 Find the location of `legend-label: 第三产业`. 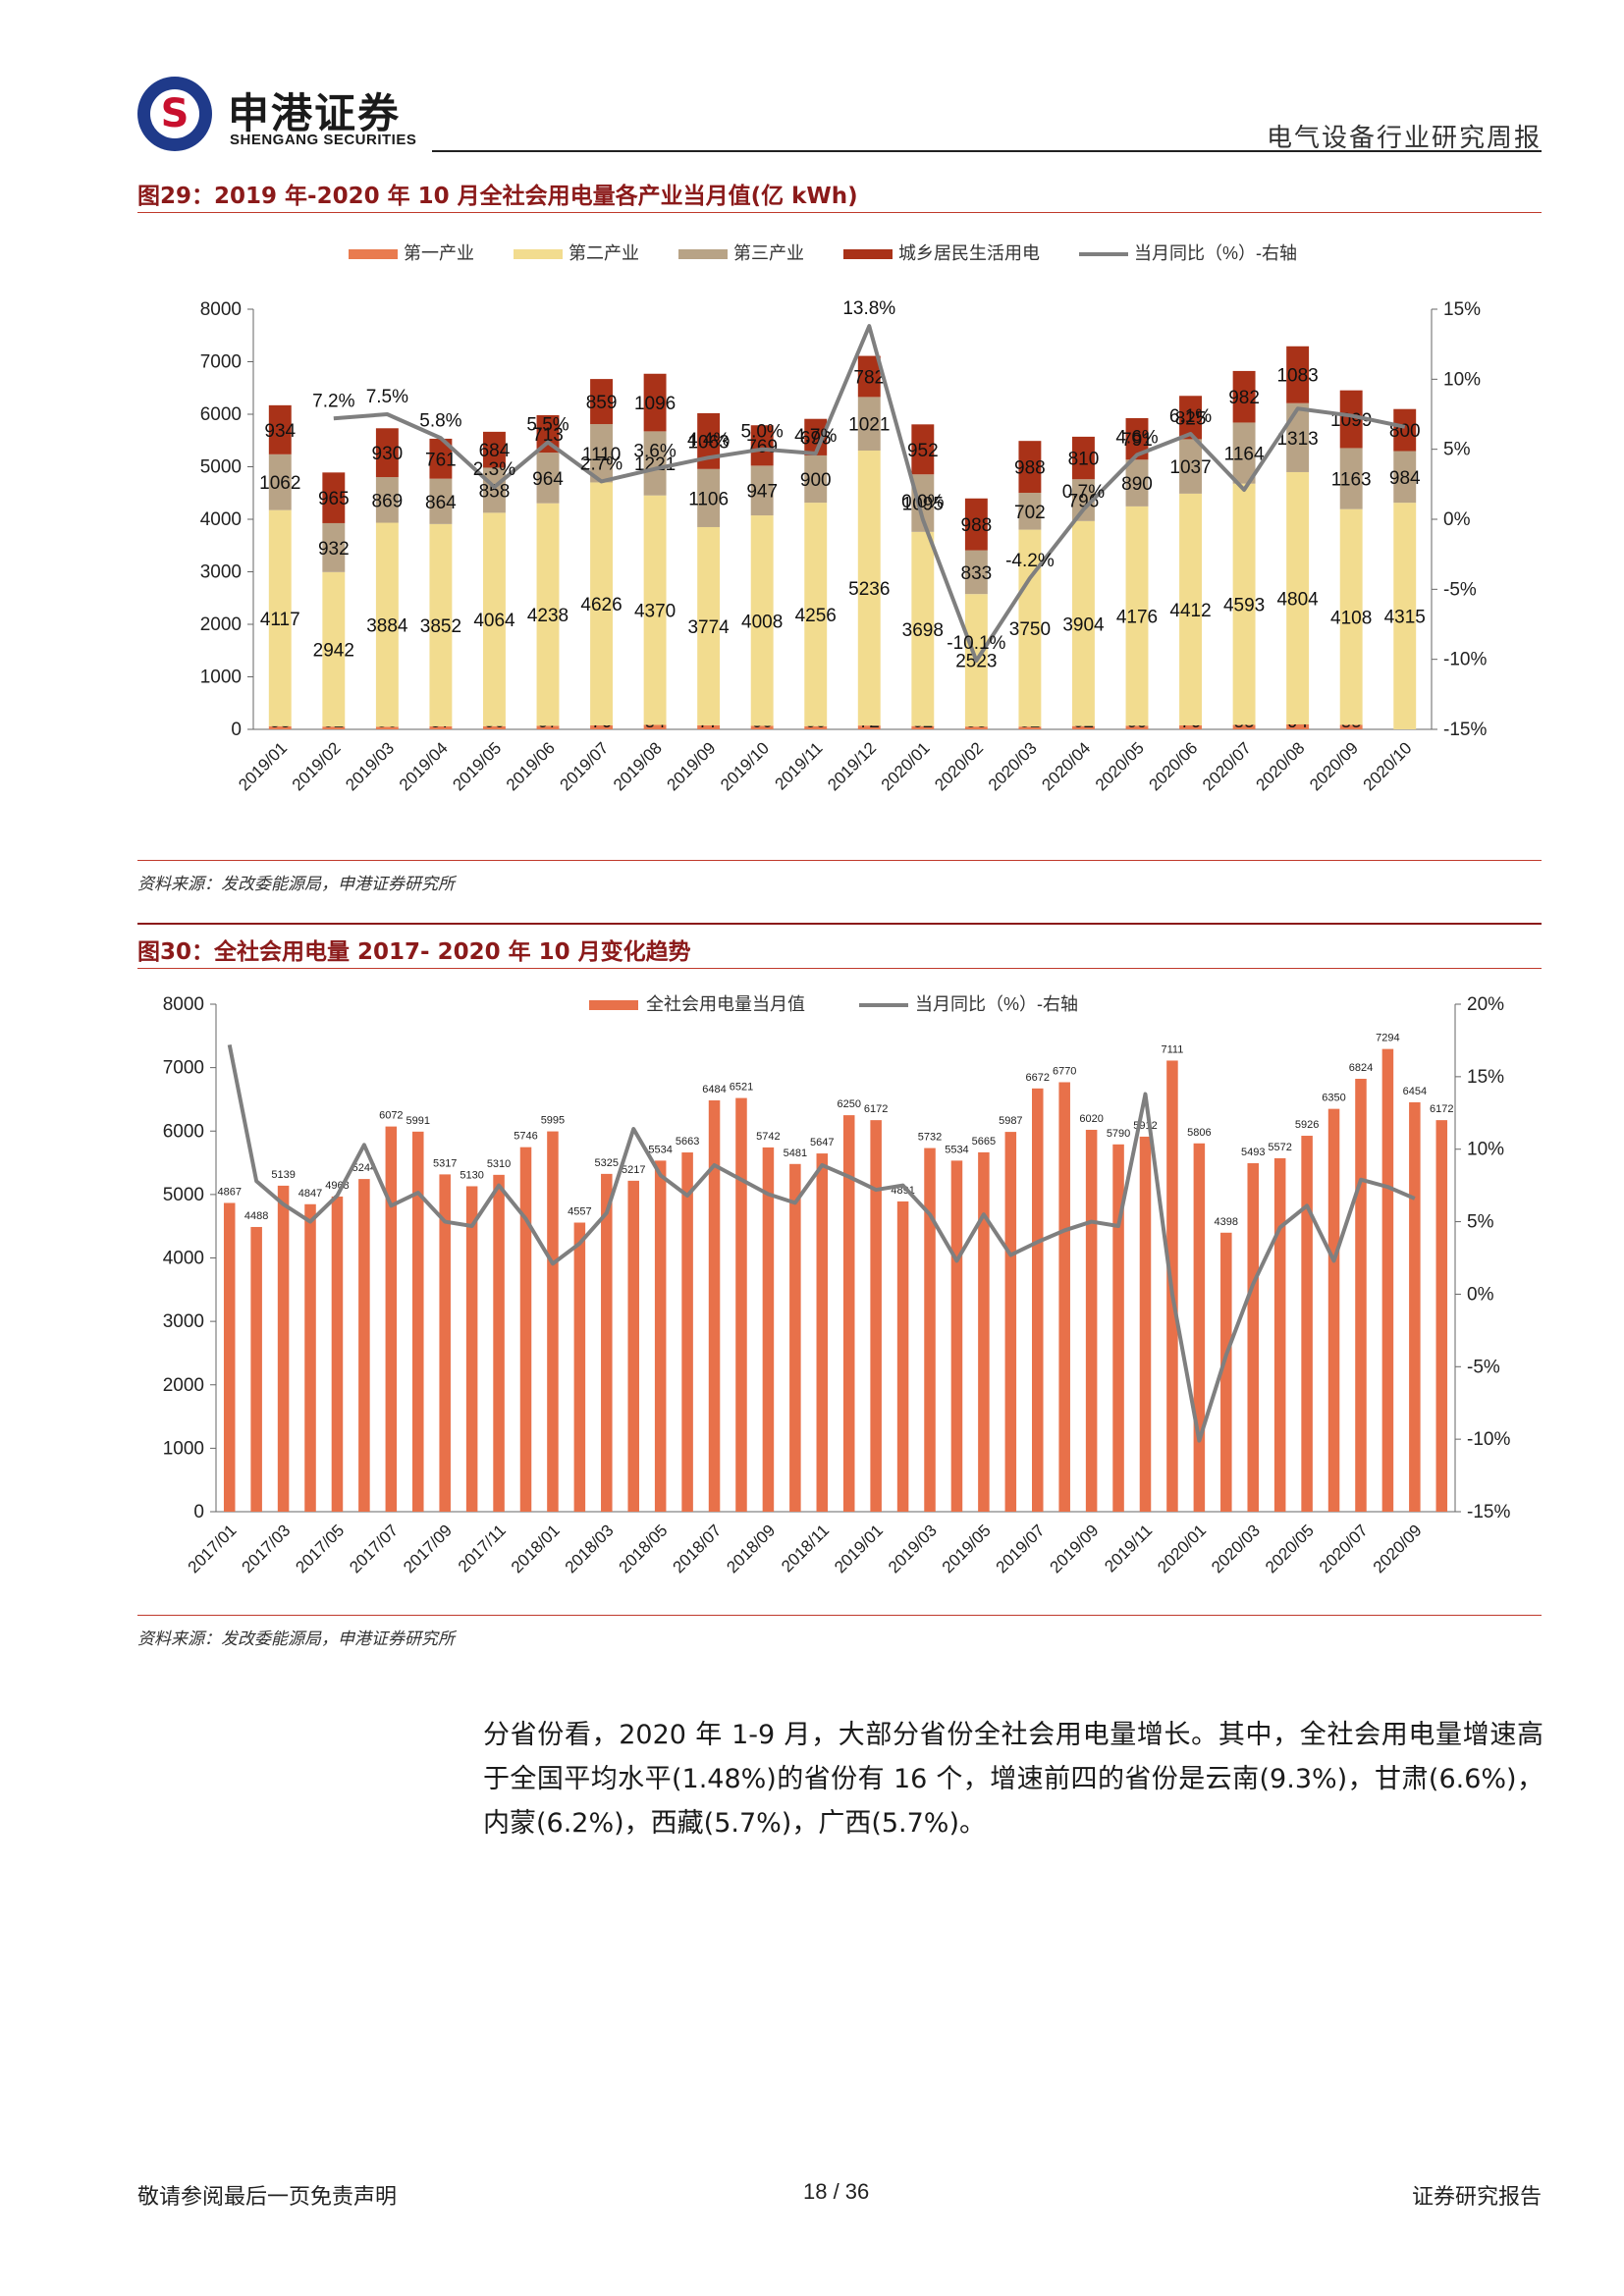

legend-label: 第三产业 is located at coordinates (768, 253).